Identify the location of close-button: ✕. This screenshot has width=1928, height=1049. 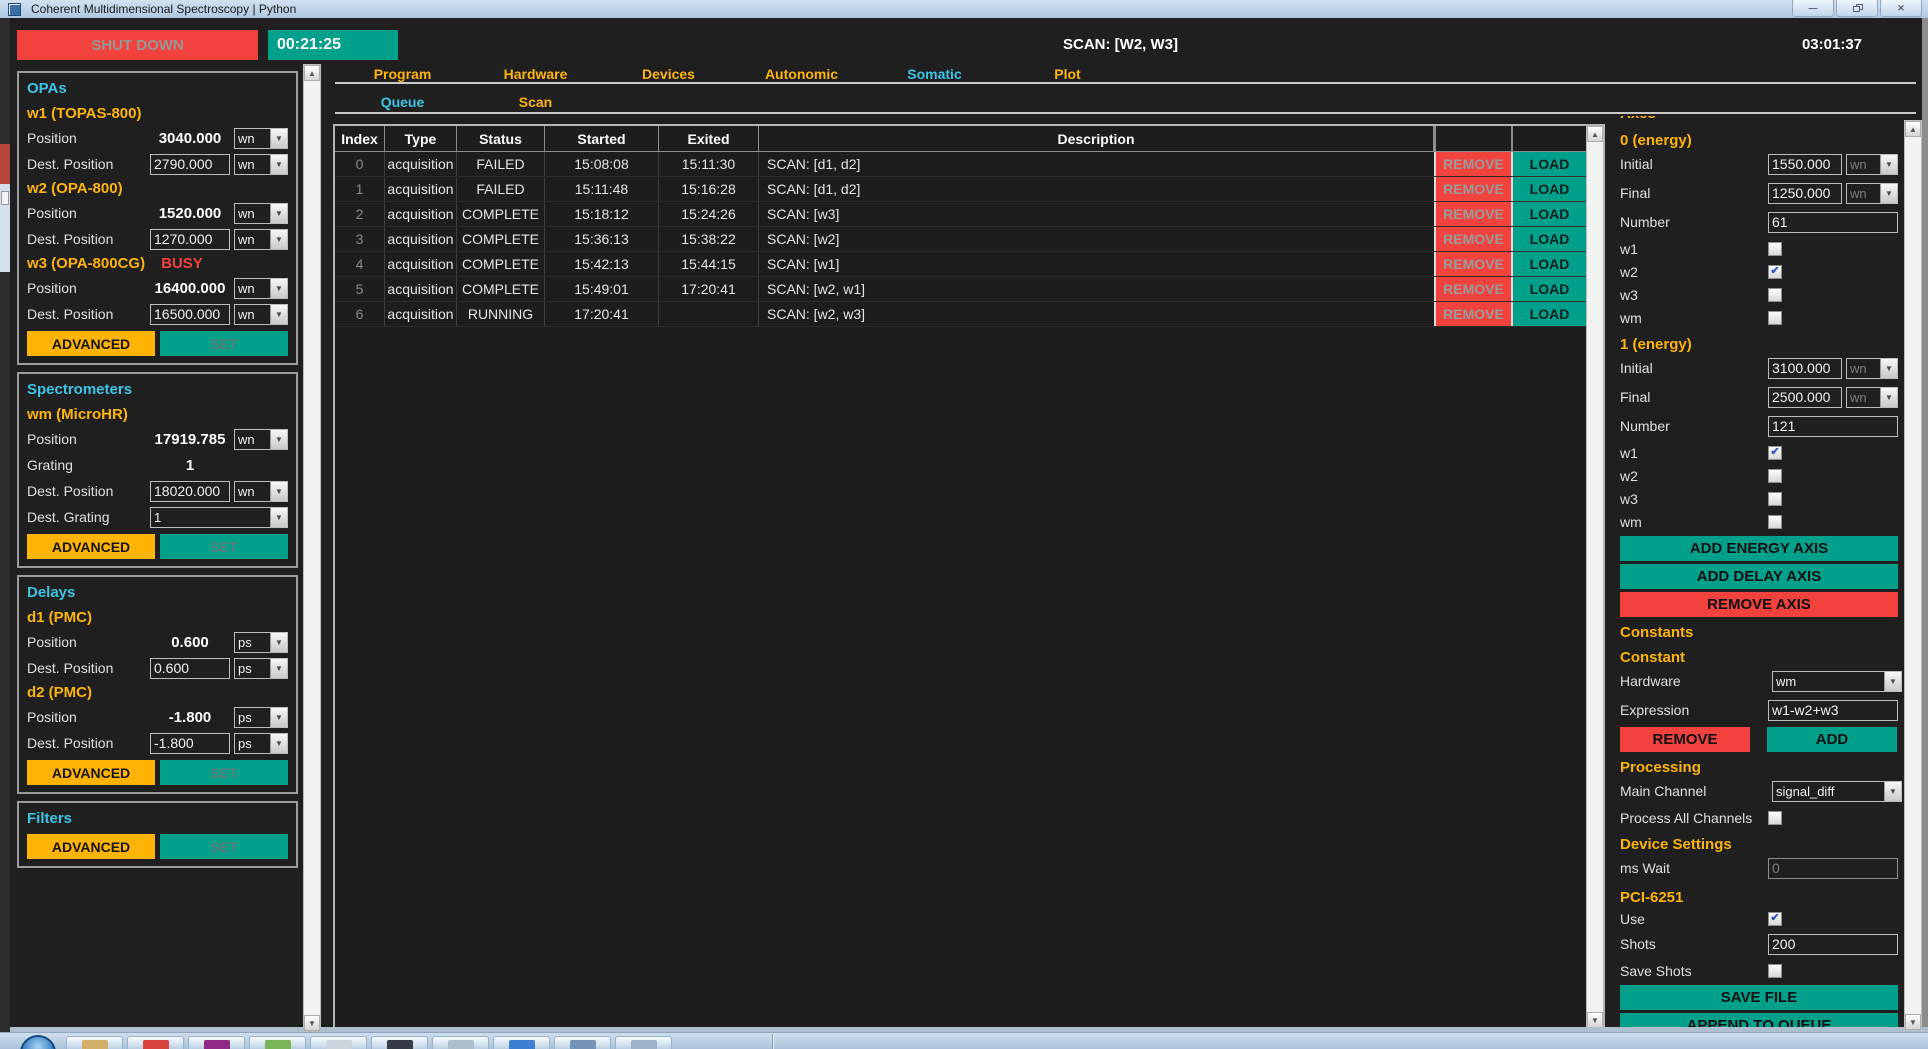
(1901, 8).